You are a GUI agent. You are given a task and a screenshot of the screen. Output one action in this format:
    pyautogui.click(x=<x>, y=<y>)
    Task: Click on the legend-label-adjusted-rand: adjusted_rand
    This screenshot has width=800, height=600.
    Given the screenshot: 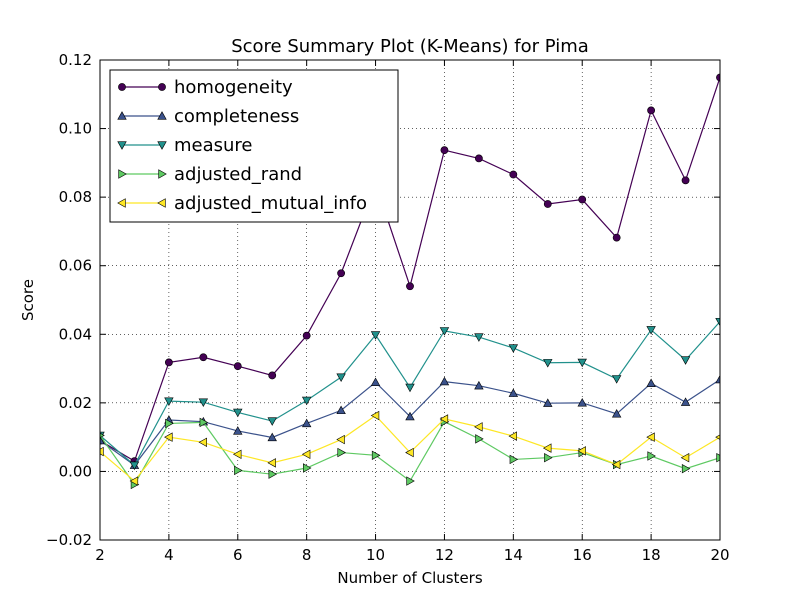 What is the action you would take?
    pyautogui.click(x=238, y=174)
    